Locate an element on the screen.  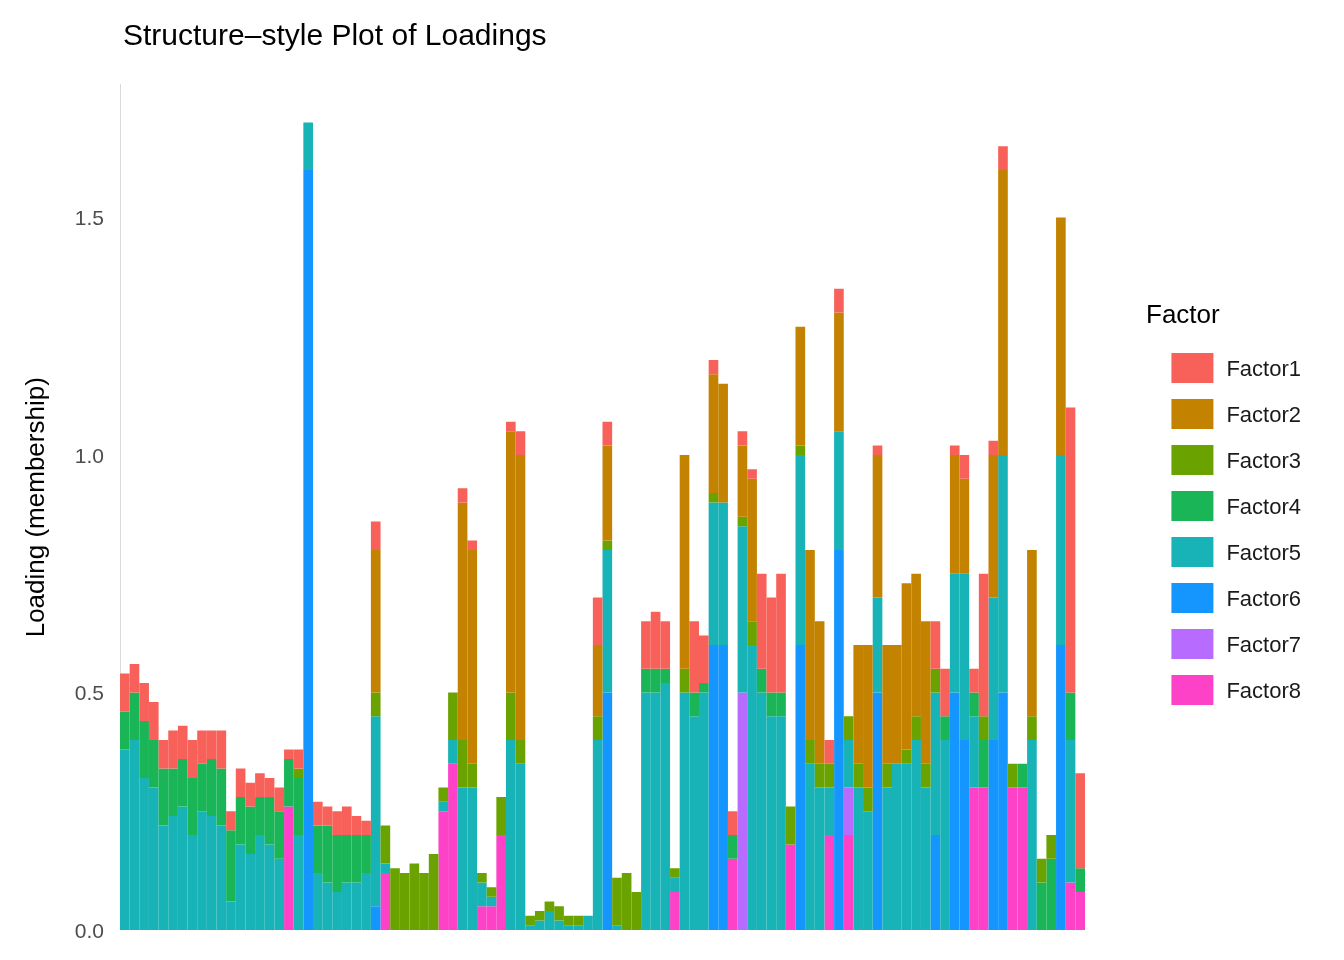
y-tick-label: 0.5 is located at coordinates (89, 692).